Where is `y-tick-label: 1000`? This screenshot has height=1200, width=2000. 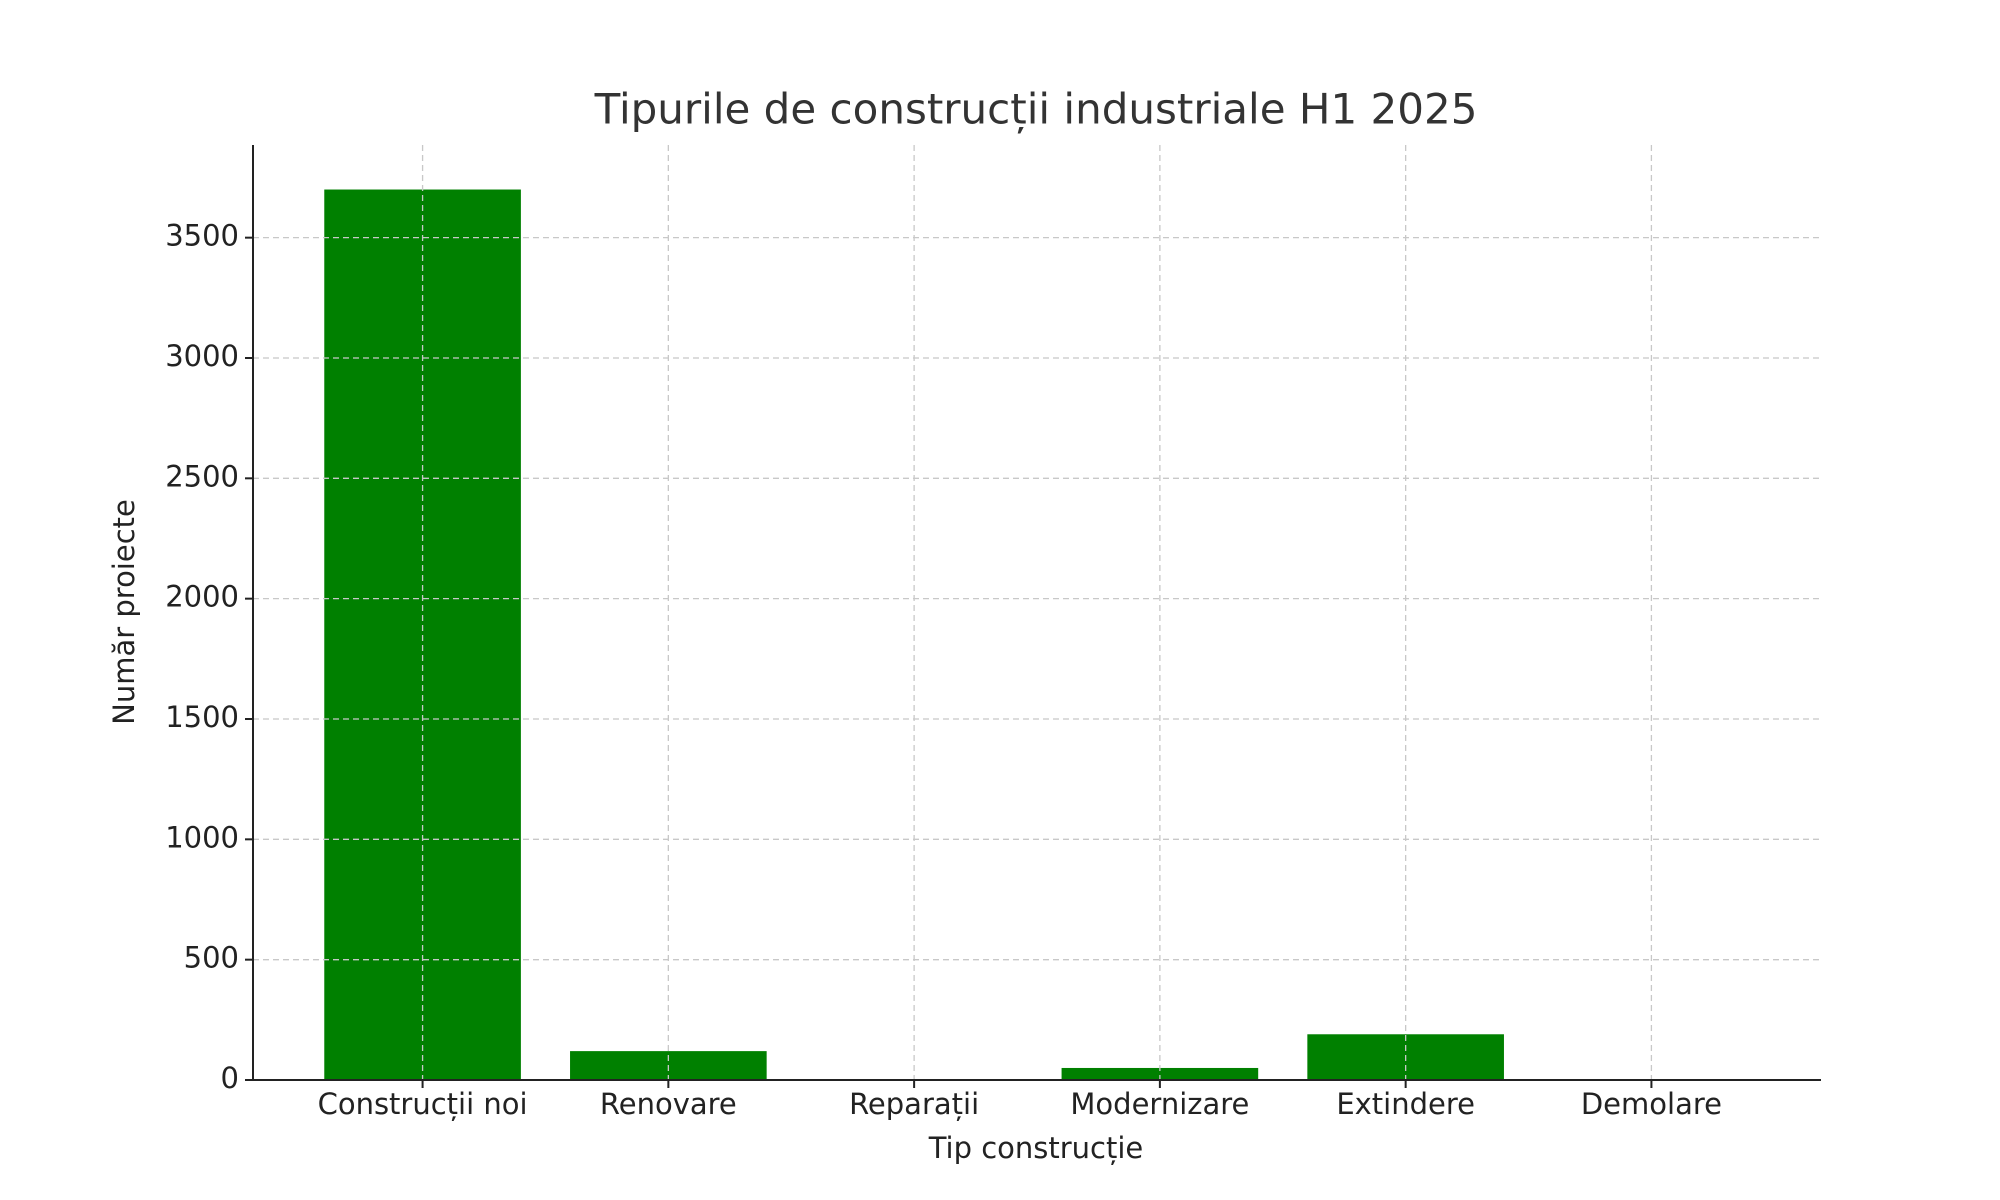
y-tick-label: 1000 is located at coordinates (202, 837).